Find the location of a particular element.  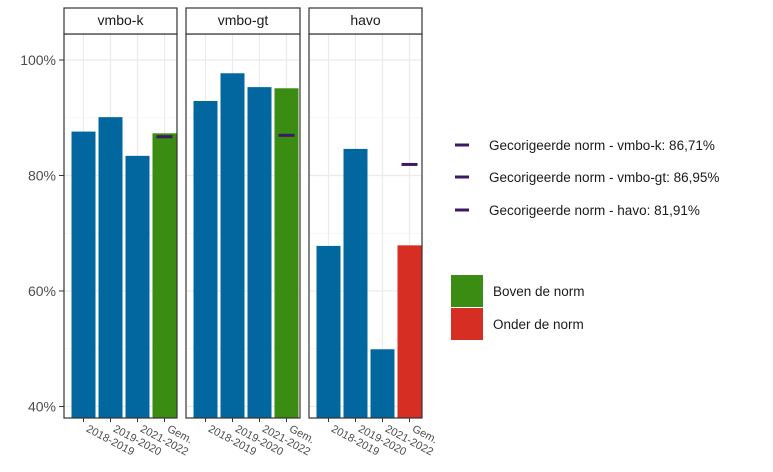

facet-label: vmbo-k is located at coordinates (121, 20).